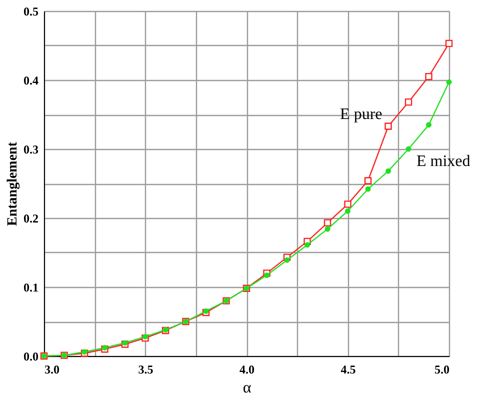 Image resolution: width=477 pixels, height=415 pixels. What do you see at coordinates (247, 388) in the screenshot?
I see `x-axis-title: α` at bounding box center [247, 388].